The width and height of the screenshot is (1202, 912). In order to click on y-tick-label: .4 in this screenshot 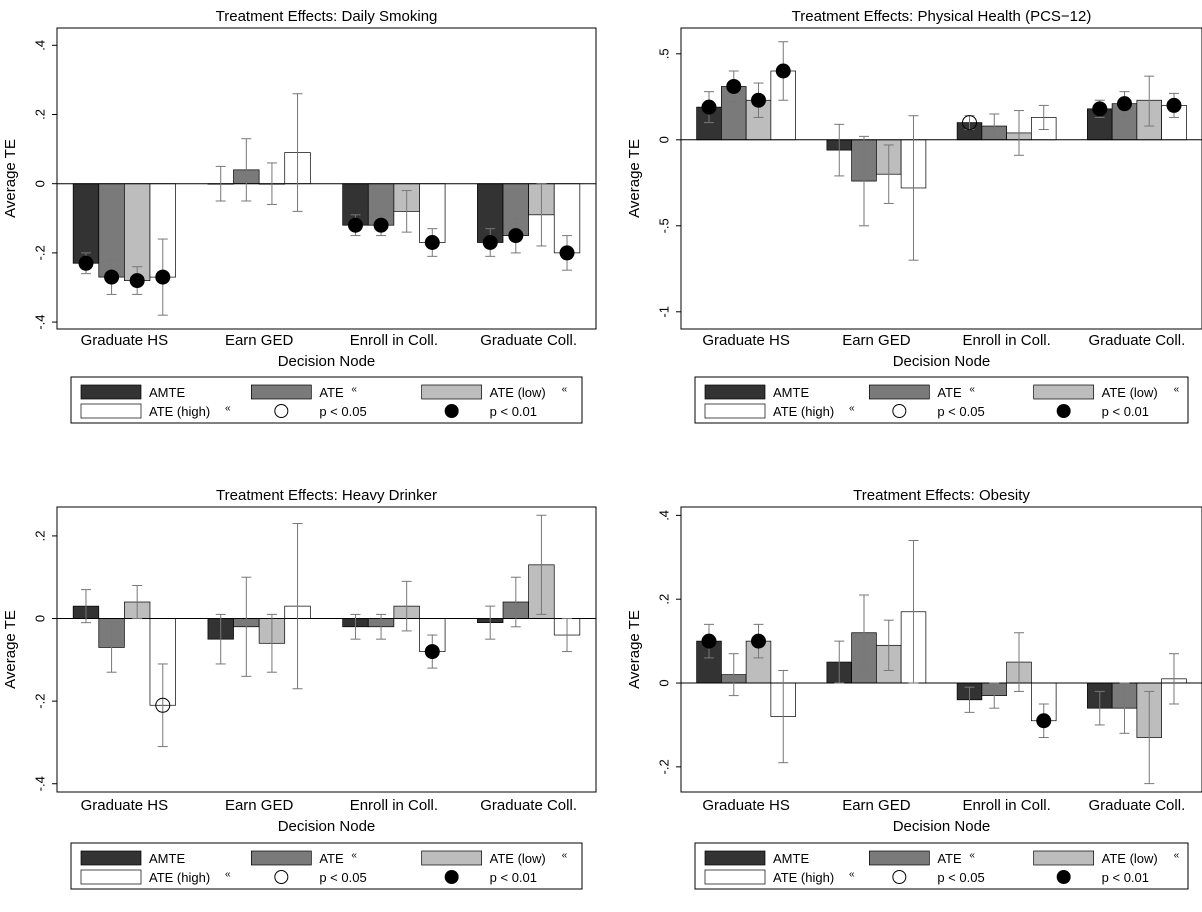, I will do `click(40, 45)`.